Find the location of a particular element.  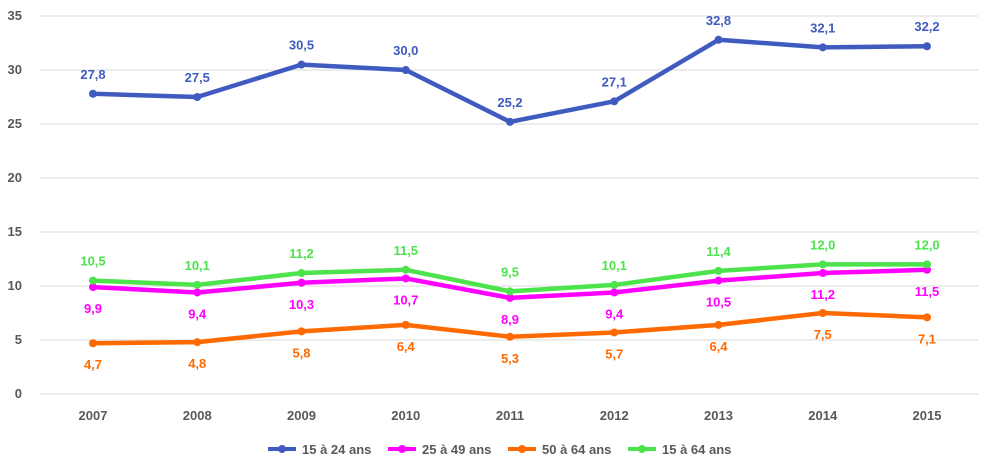

y-tick-label: 20 is located at coordinates (15, 177).